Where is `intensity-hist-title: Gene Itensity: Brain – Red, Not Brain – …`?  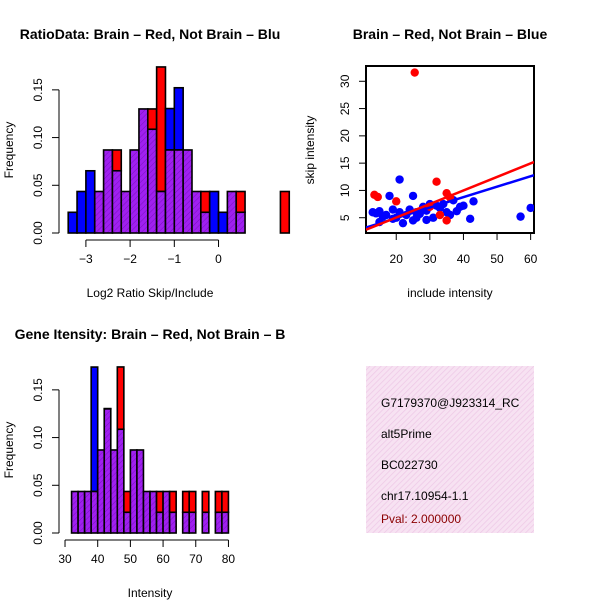 intensity-hist-title: Gene Itensity: Brain – Red, Not Brain – … is located at coordinates (150, 334).